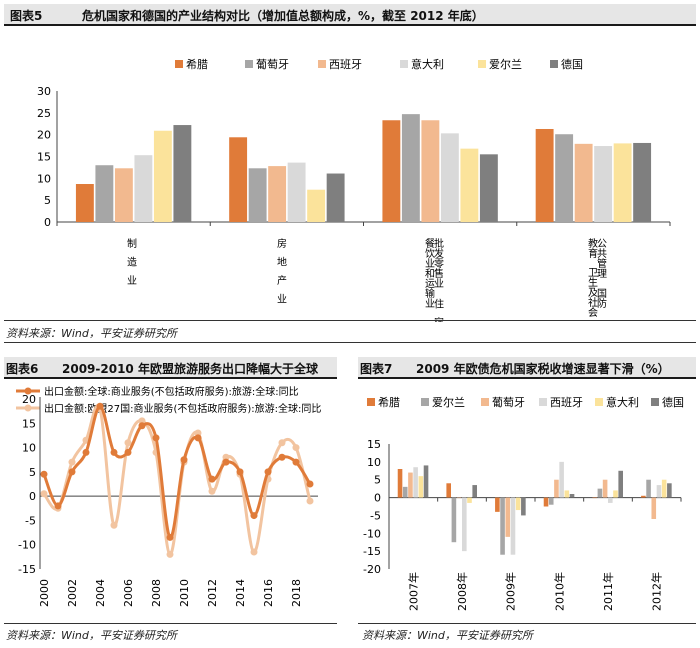  I want to click on fig6-ytick-label: 10, so click(29, 448).